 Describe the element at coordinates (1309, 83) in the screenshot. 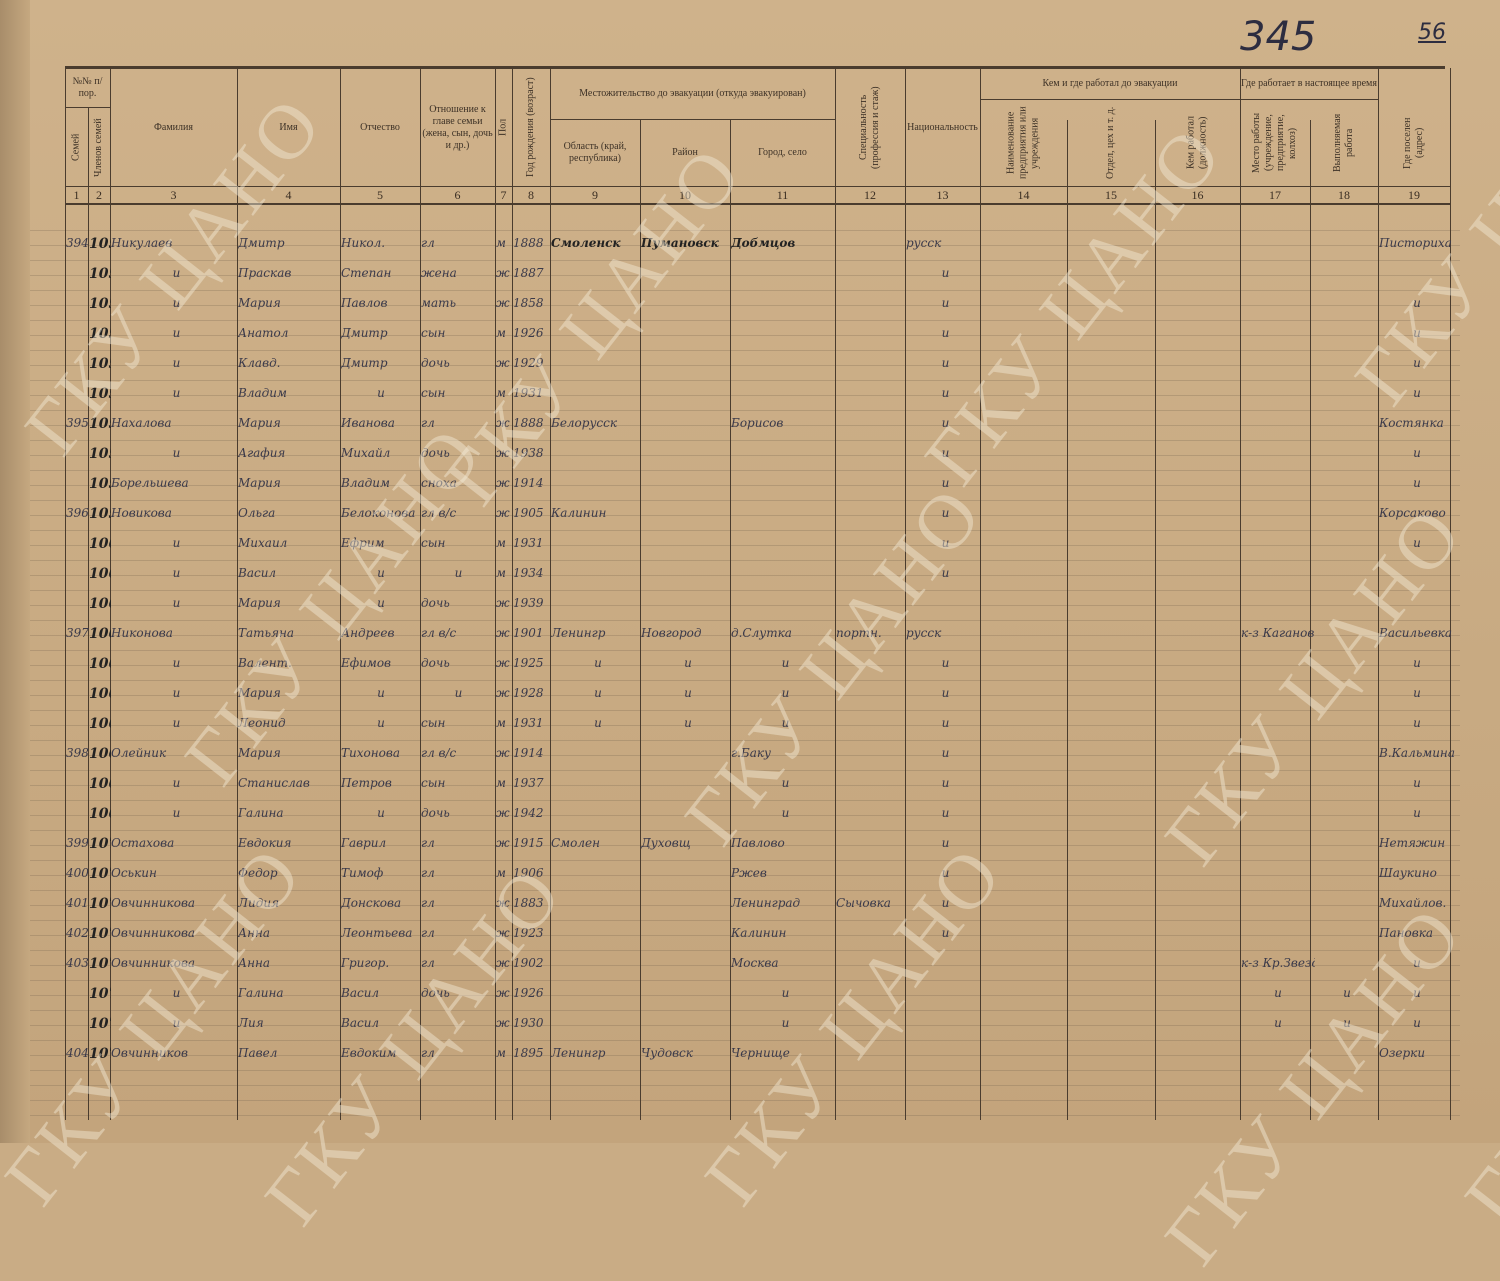

I see `header-work-now-group: Где работает в настоящее время` at that location.